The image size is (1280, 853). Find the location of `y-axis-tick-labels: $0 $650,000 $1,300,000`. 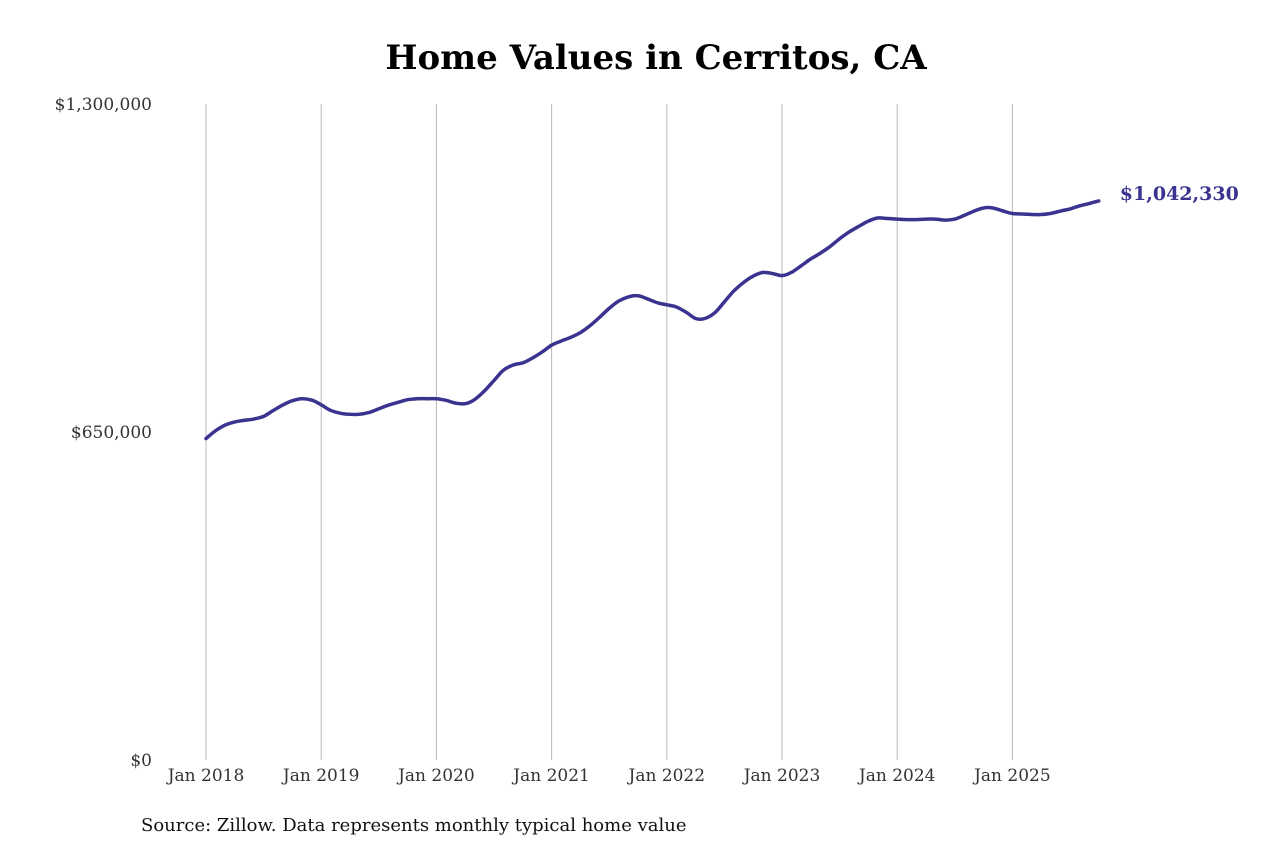

y-axis-tick-labels: $0 $650,000 $1,300,000 is located at coordinates (103, 433).